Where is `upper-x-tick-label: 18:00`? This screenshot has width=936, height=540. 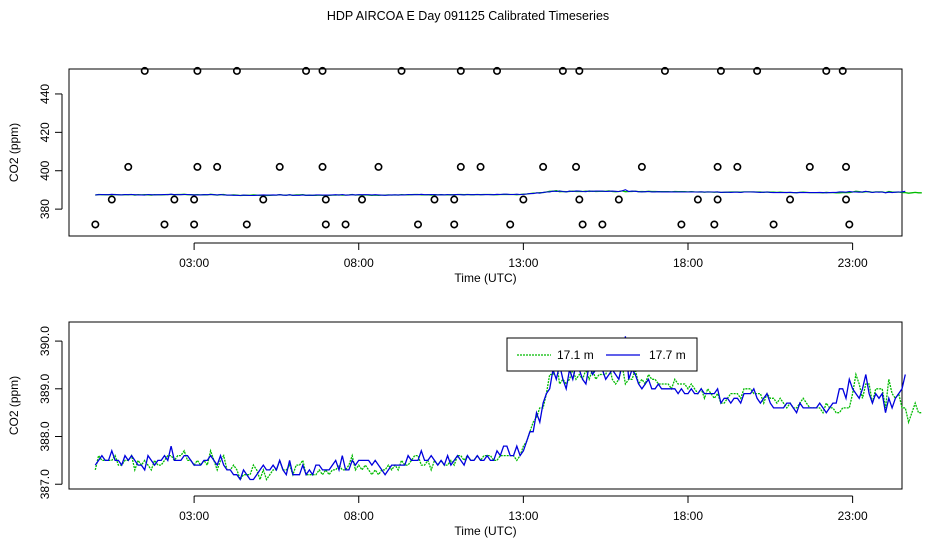
upper-x-tick-label: 18:00 is located at coordinates (688, 263).